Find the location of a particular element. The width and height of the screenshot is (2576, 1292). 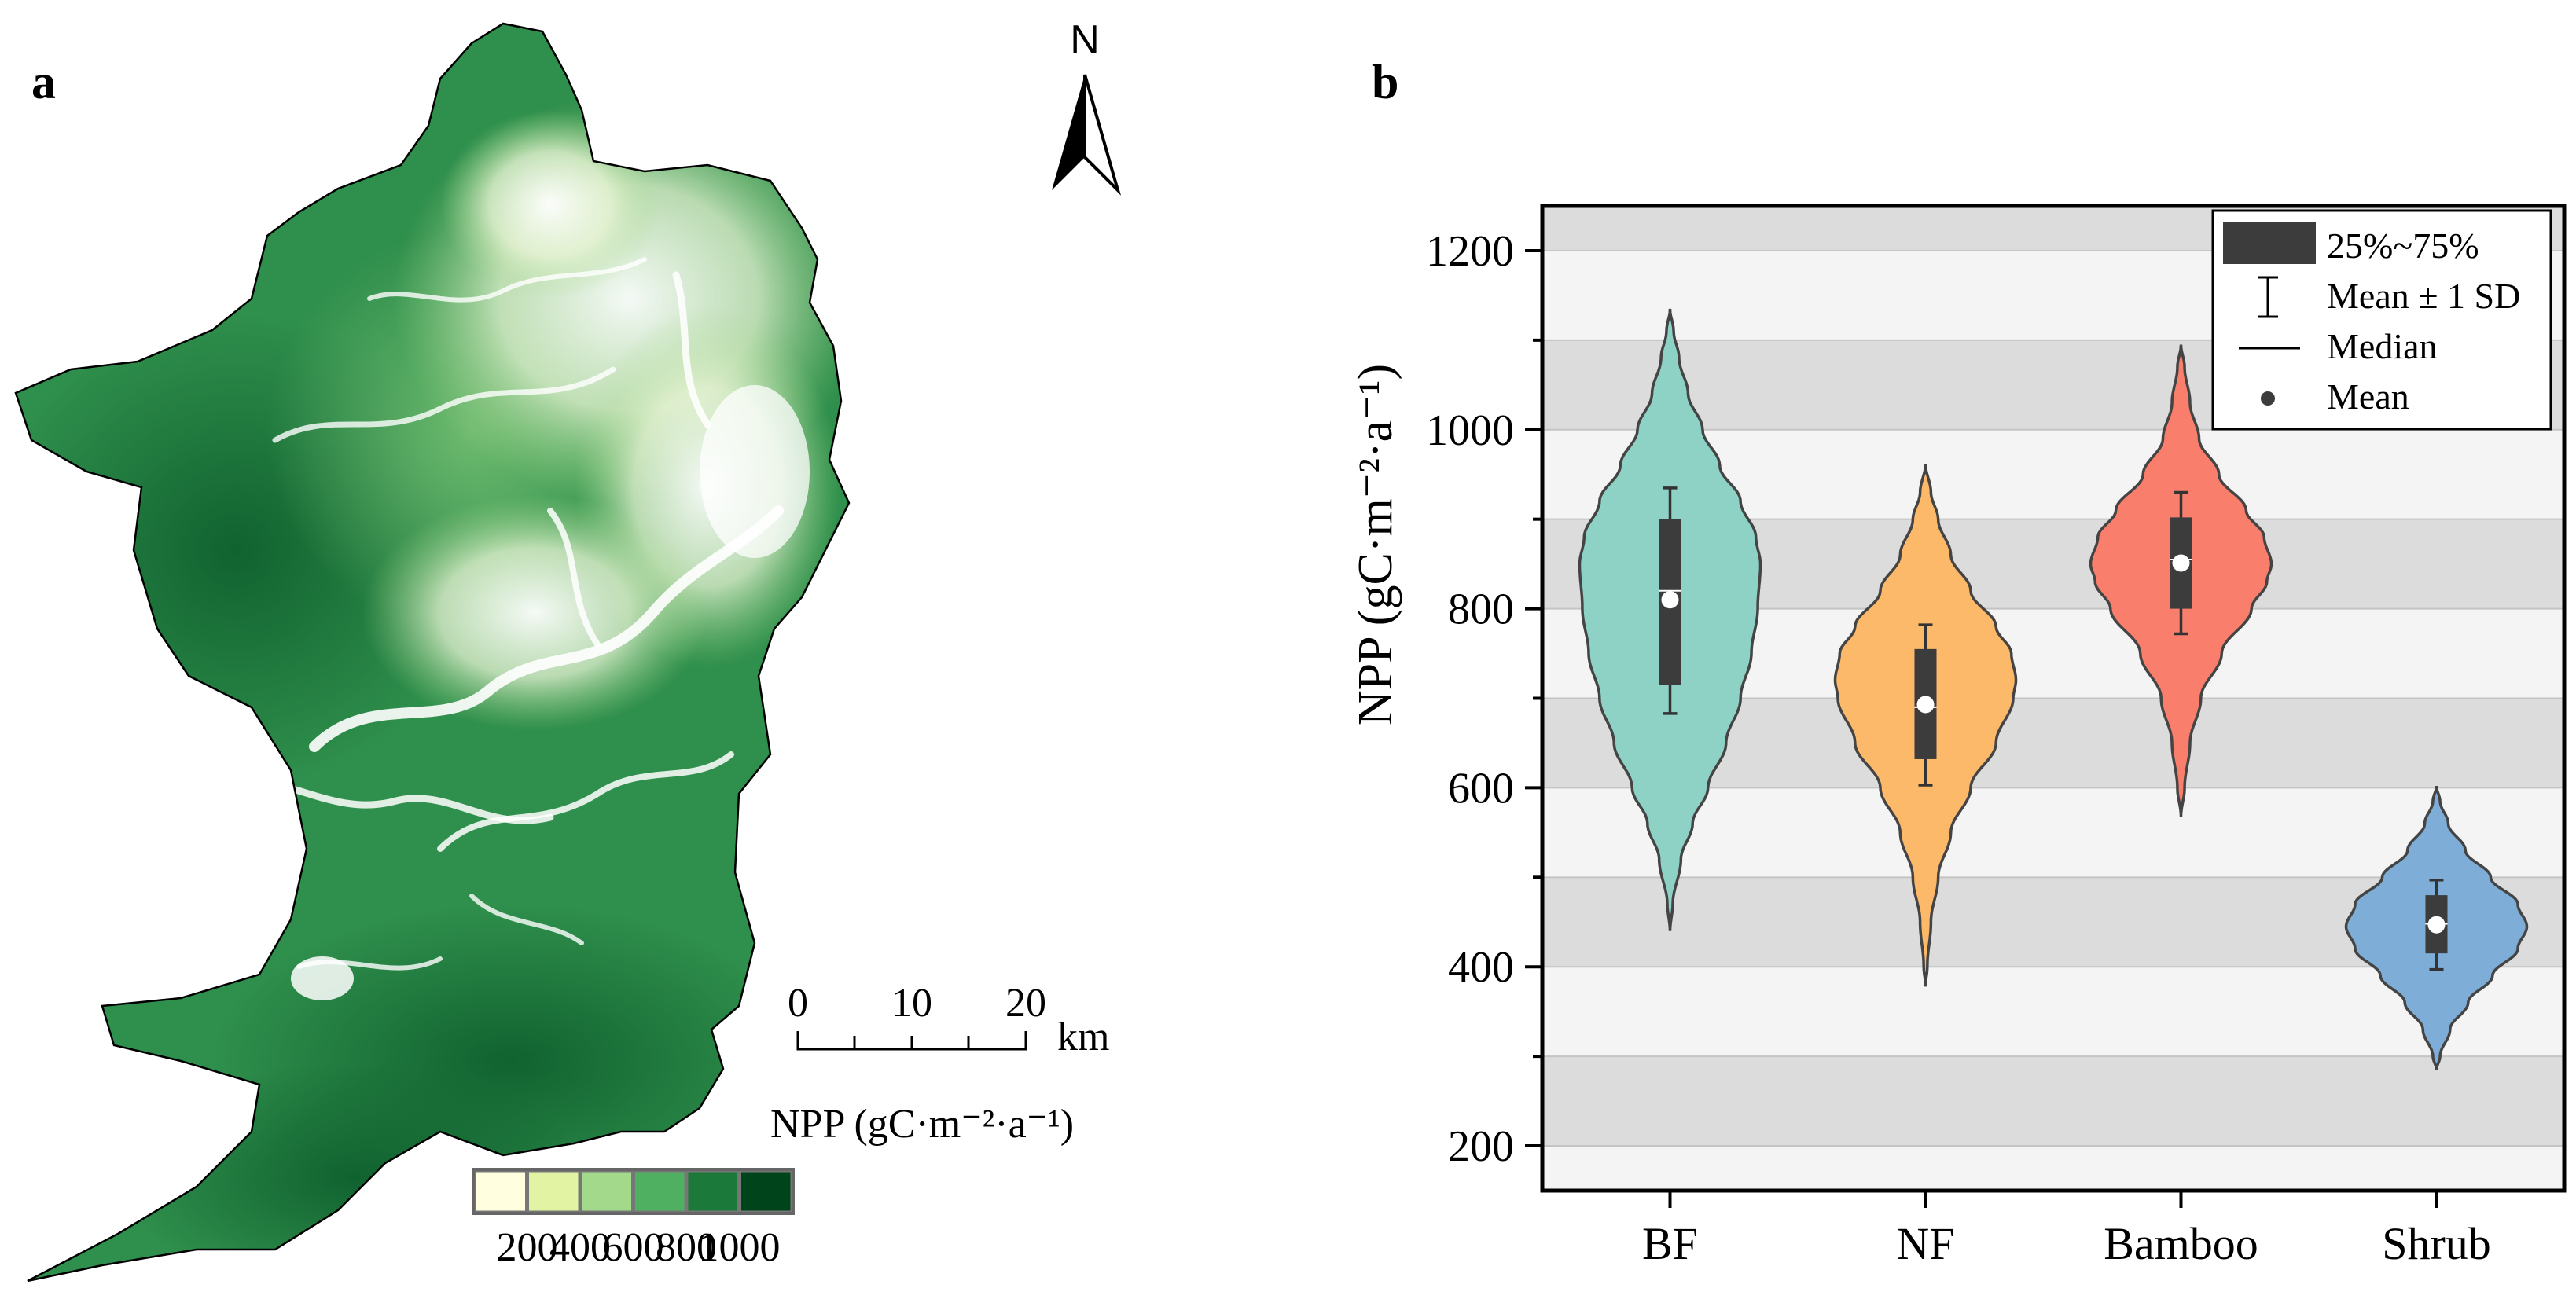

x-tick-label-bamboo: Bamboo is located at coordinates (2181, 1243).